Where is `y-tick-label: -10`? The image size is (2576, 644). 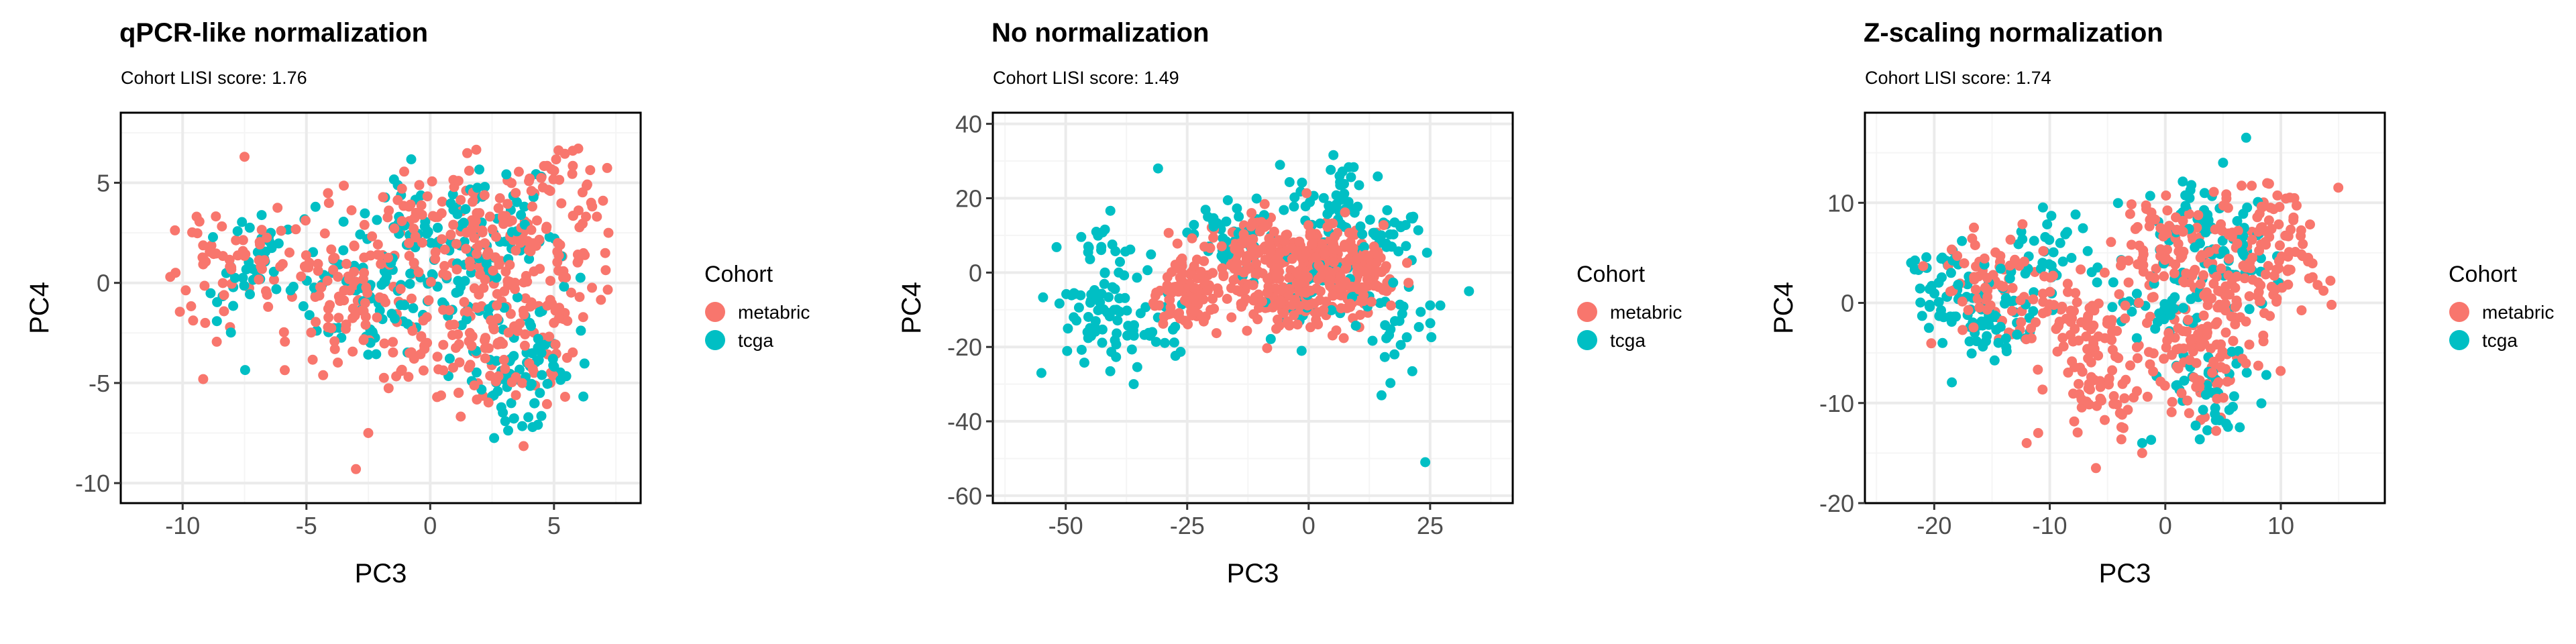 y-tick-label: -10 is located at coordinates (1836, 403).